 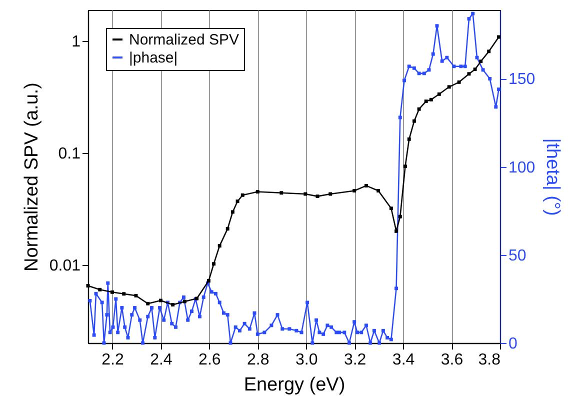 What do you see at coordinates (184, 40) in the screenshot?
I see `legend-label: Normalized SPV` at bounding box center [184, 40].